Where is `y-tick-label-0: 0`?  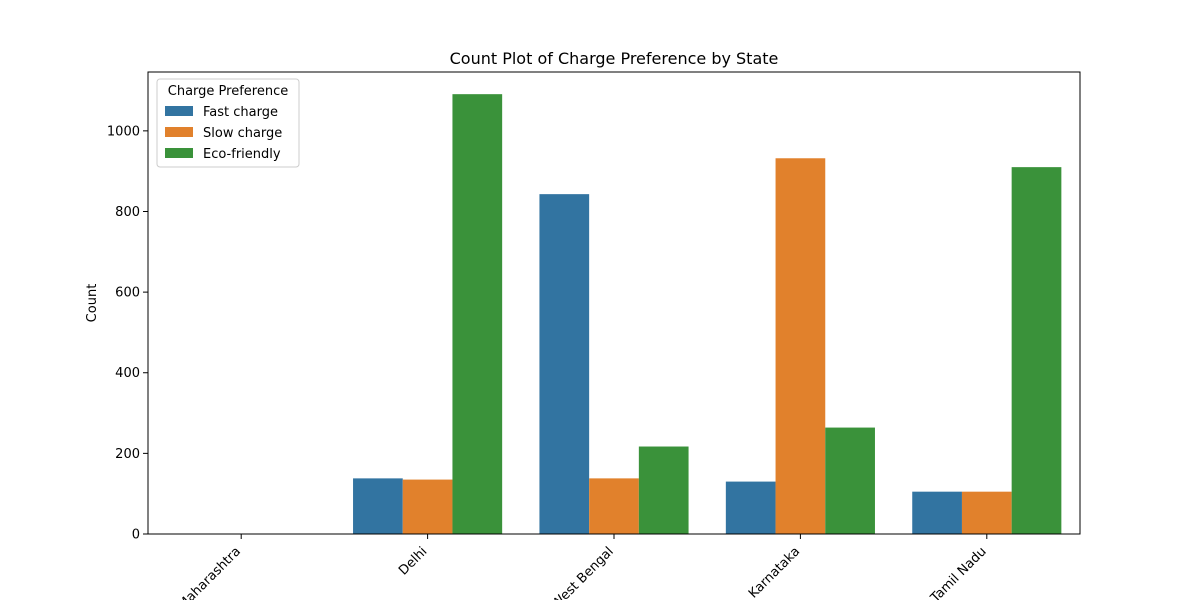 y-tick-label-0: 0 is located at coordinates (136, 535).